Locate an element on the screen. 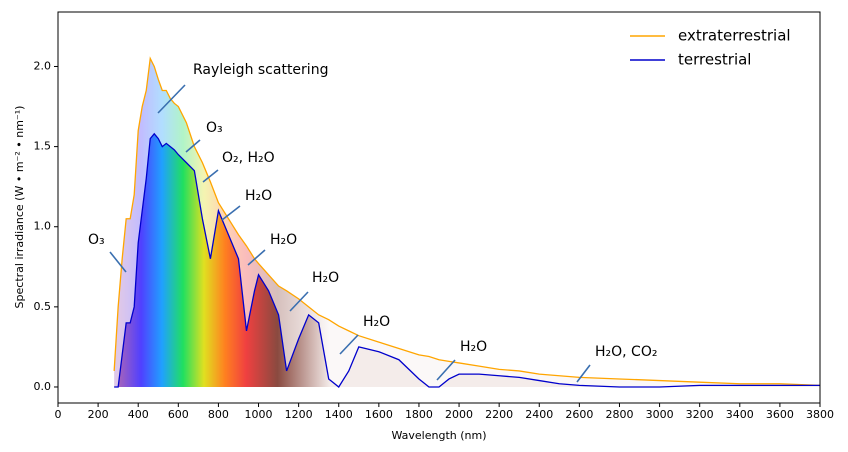 This screenshot has height=452, width=848. x-tick-label: 3000 is located at coordinates (660, 414).